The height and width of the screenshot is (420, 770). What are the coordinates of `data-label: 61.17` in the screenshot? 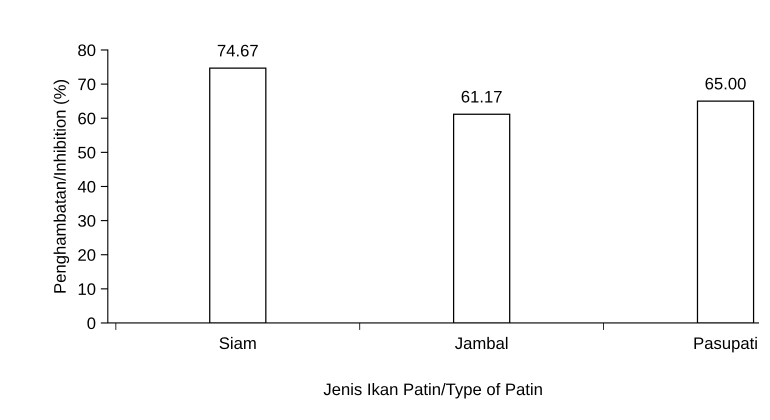 It's located at (482, 96).